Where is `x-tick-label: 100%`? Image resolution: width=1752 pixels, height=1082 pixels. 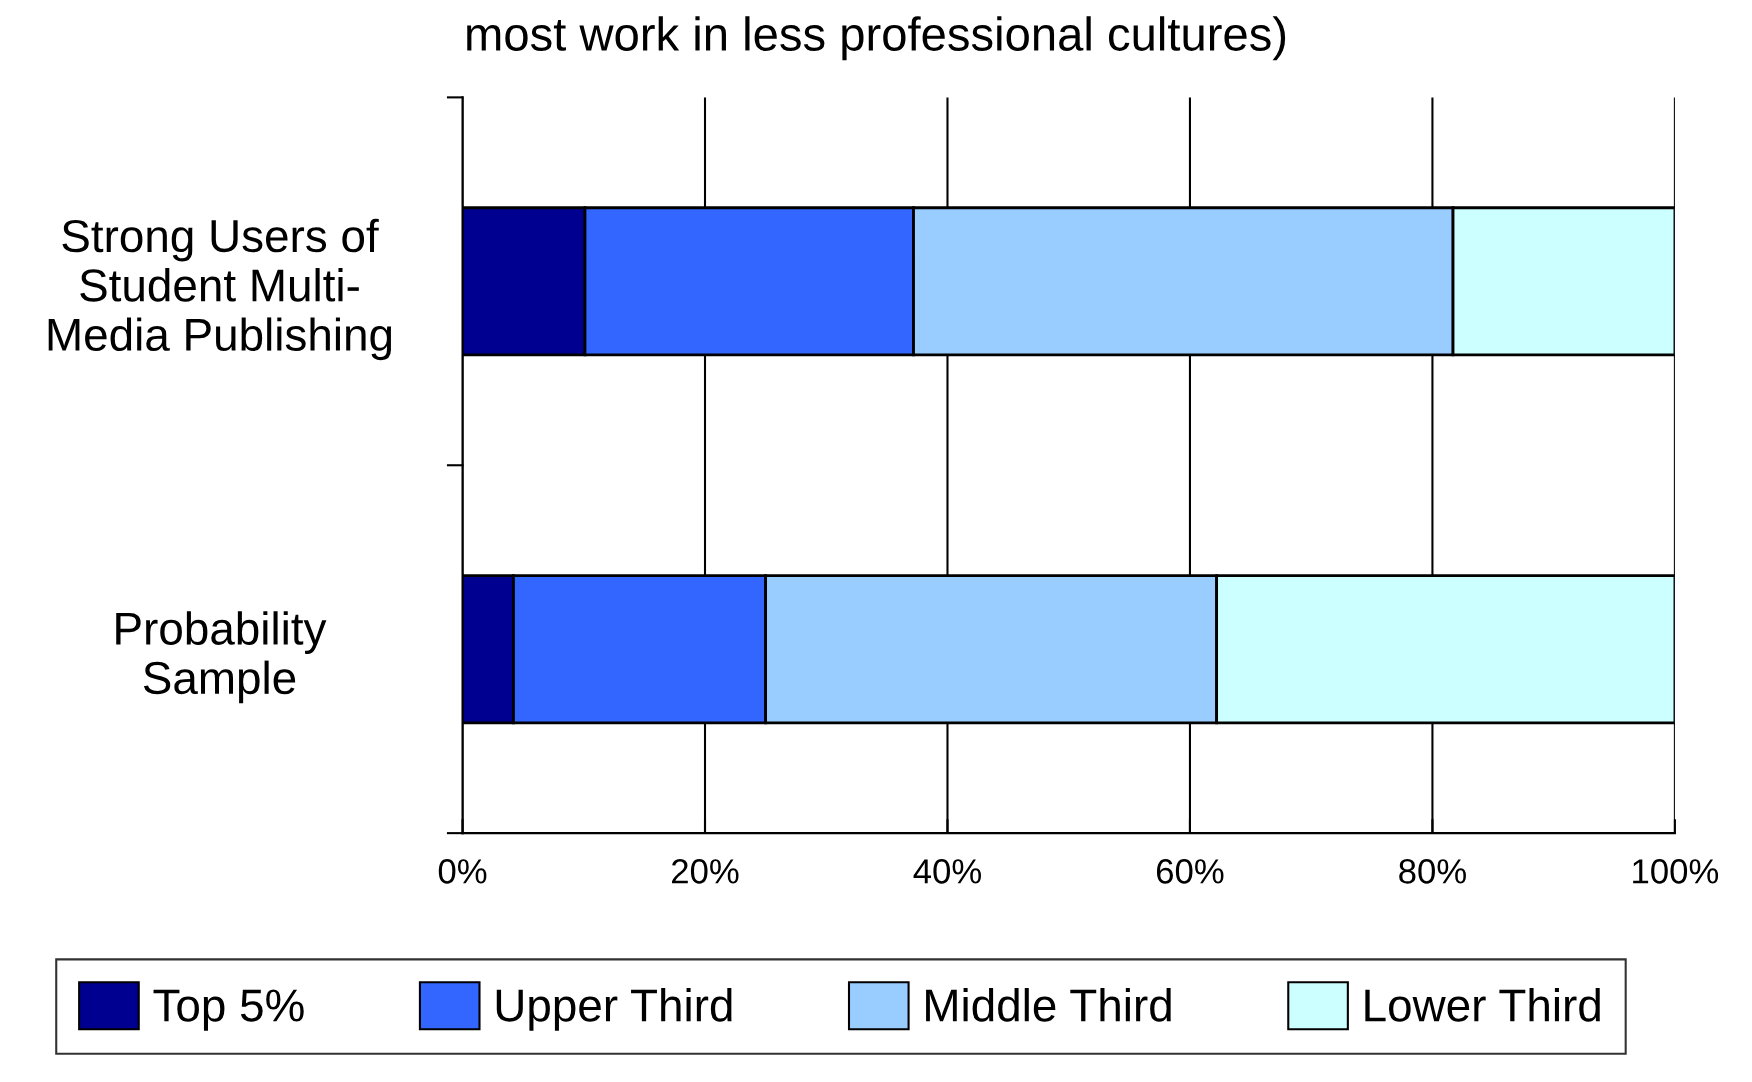 x-tick-label: 100% is located at coordinates (1676, 871).